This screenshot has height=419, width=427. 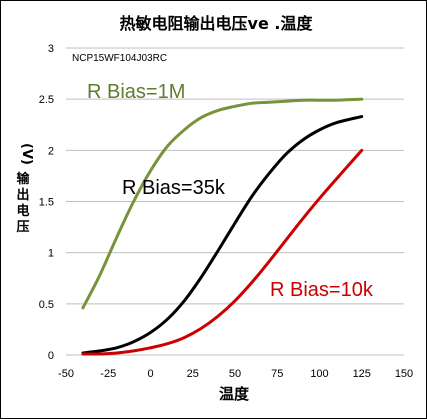 What do you see at coordinates (51, 254) in the screenshot?
I see `y-tick-label: 1` at bounding box center [51, 254].